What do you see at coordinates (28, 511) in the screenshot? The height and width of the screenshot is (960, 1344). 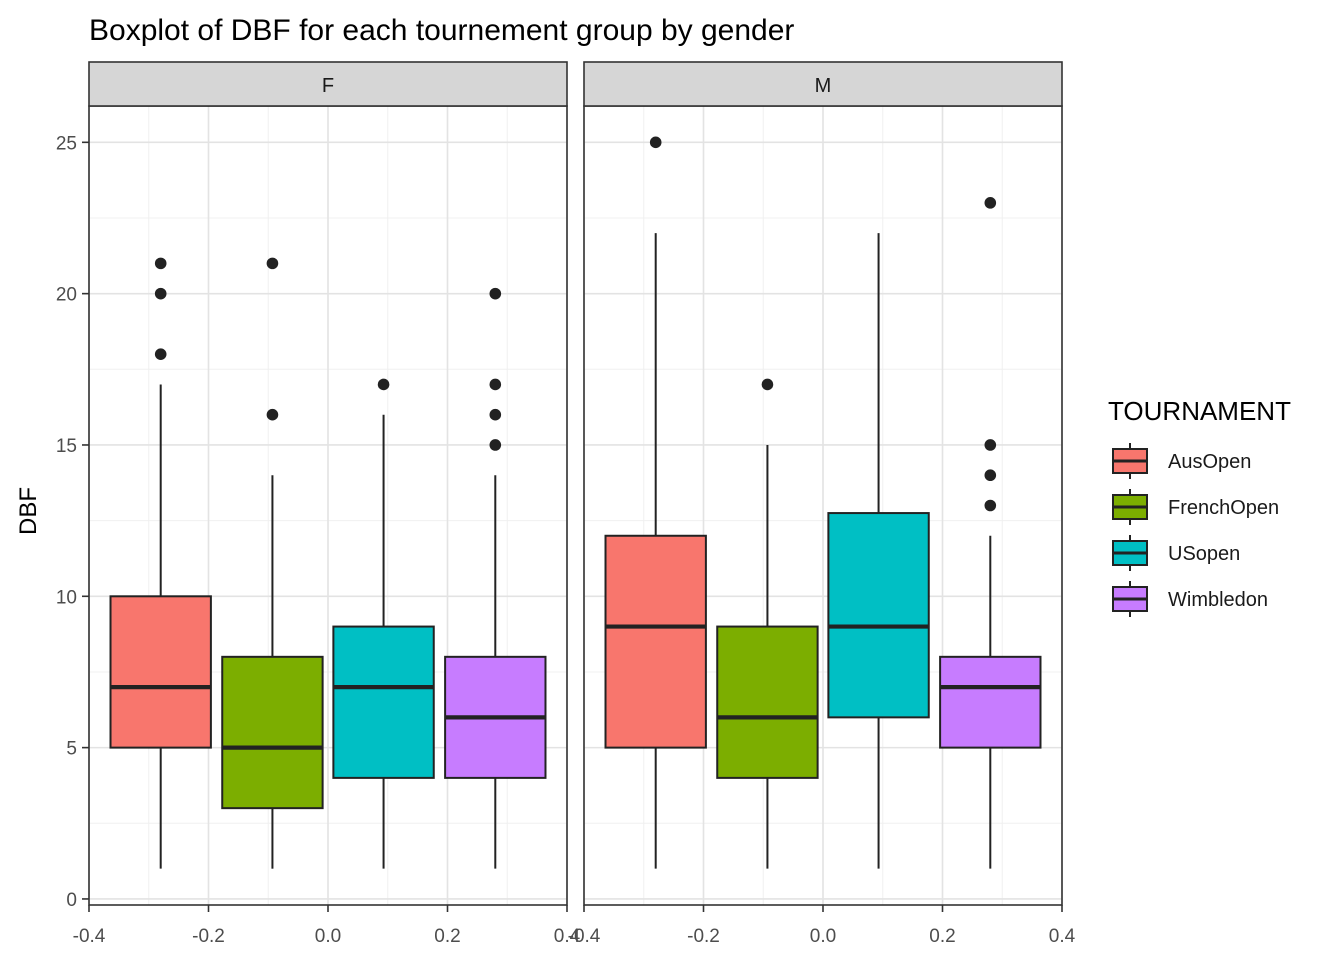 I see `y-axis-label: DBF` at bounding box center [28, 511].